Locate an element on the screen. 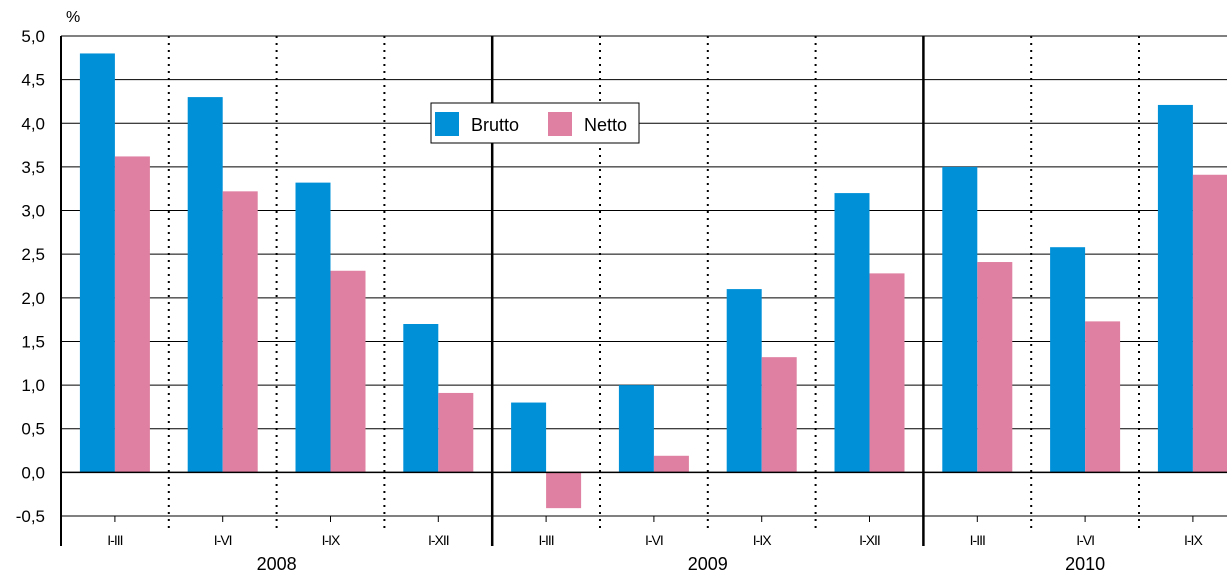 The height and width of the screenshot is (574, 1227). y-tick-label: 4,5 is located at coordinates (33, 80).